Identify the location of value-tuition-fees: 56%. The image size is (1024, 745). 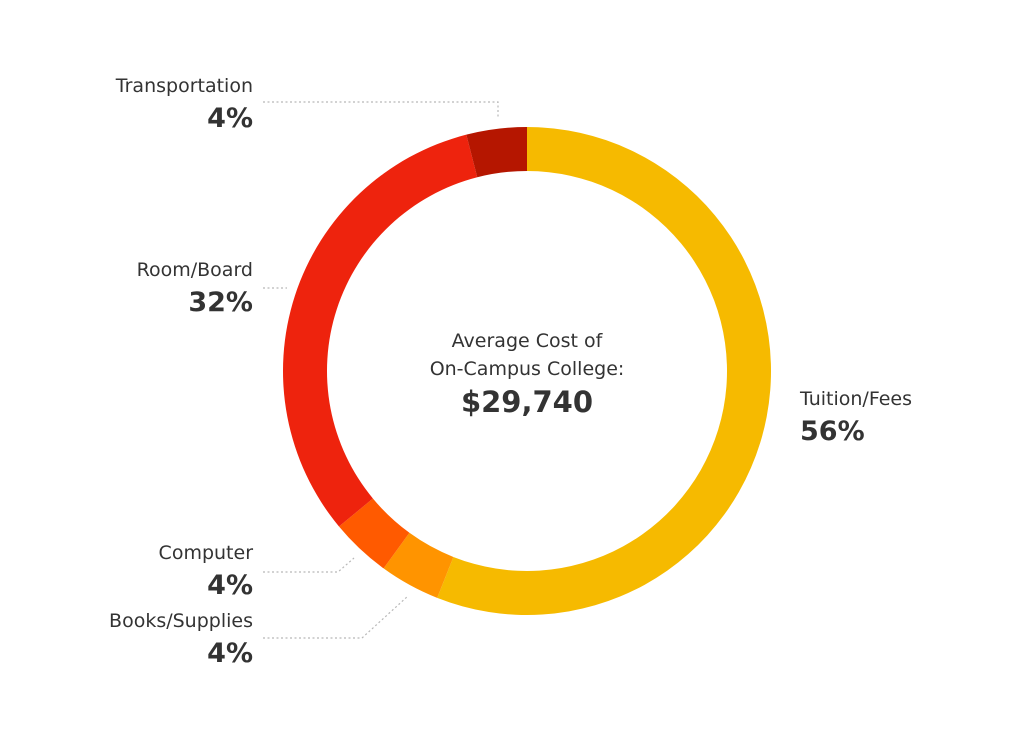
(832, 431).